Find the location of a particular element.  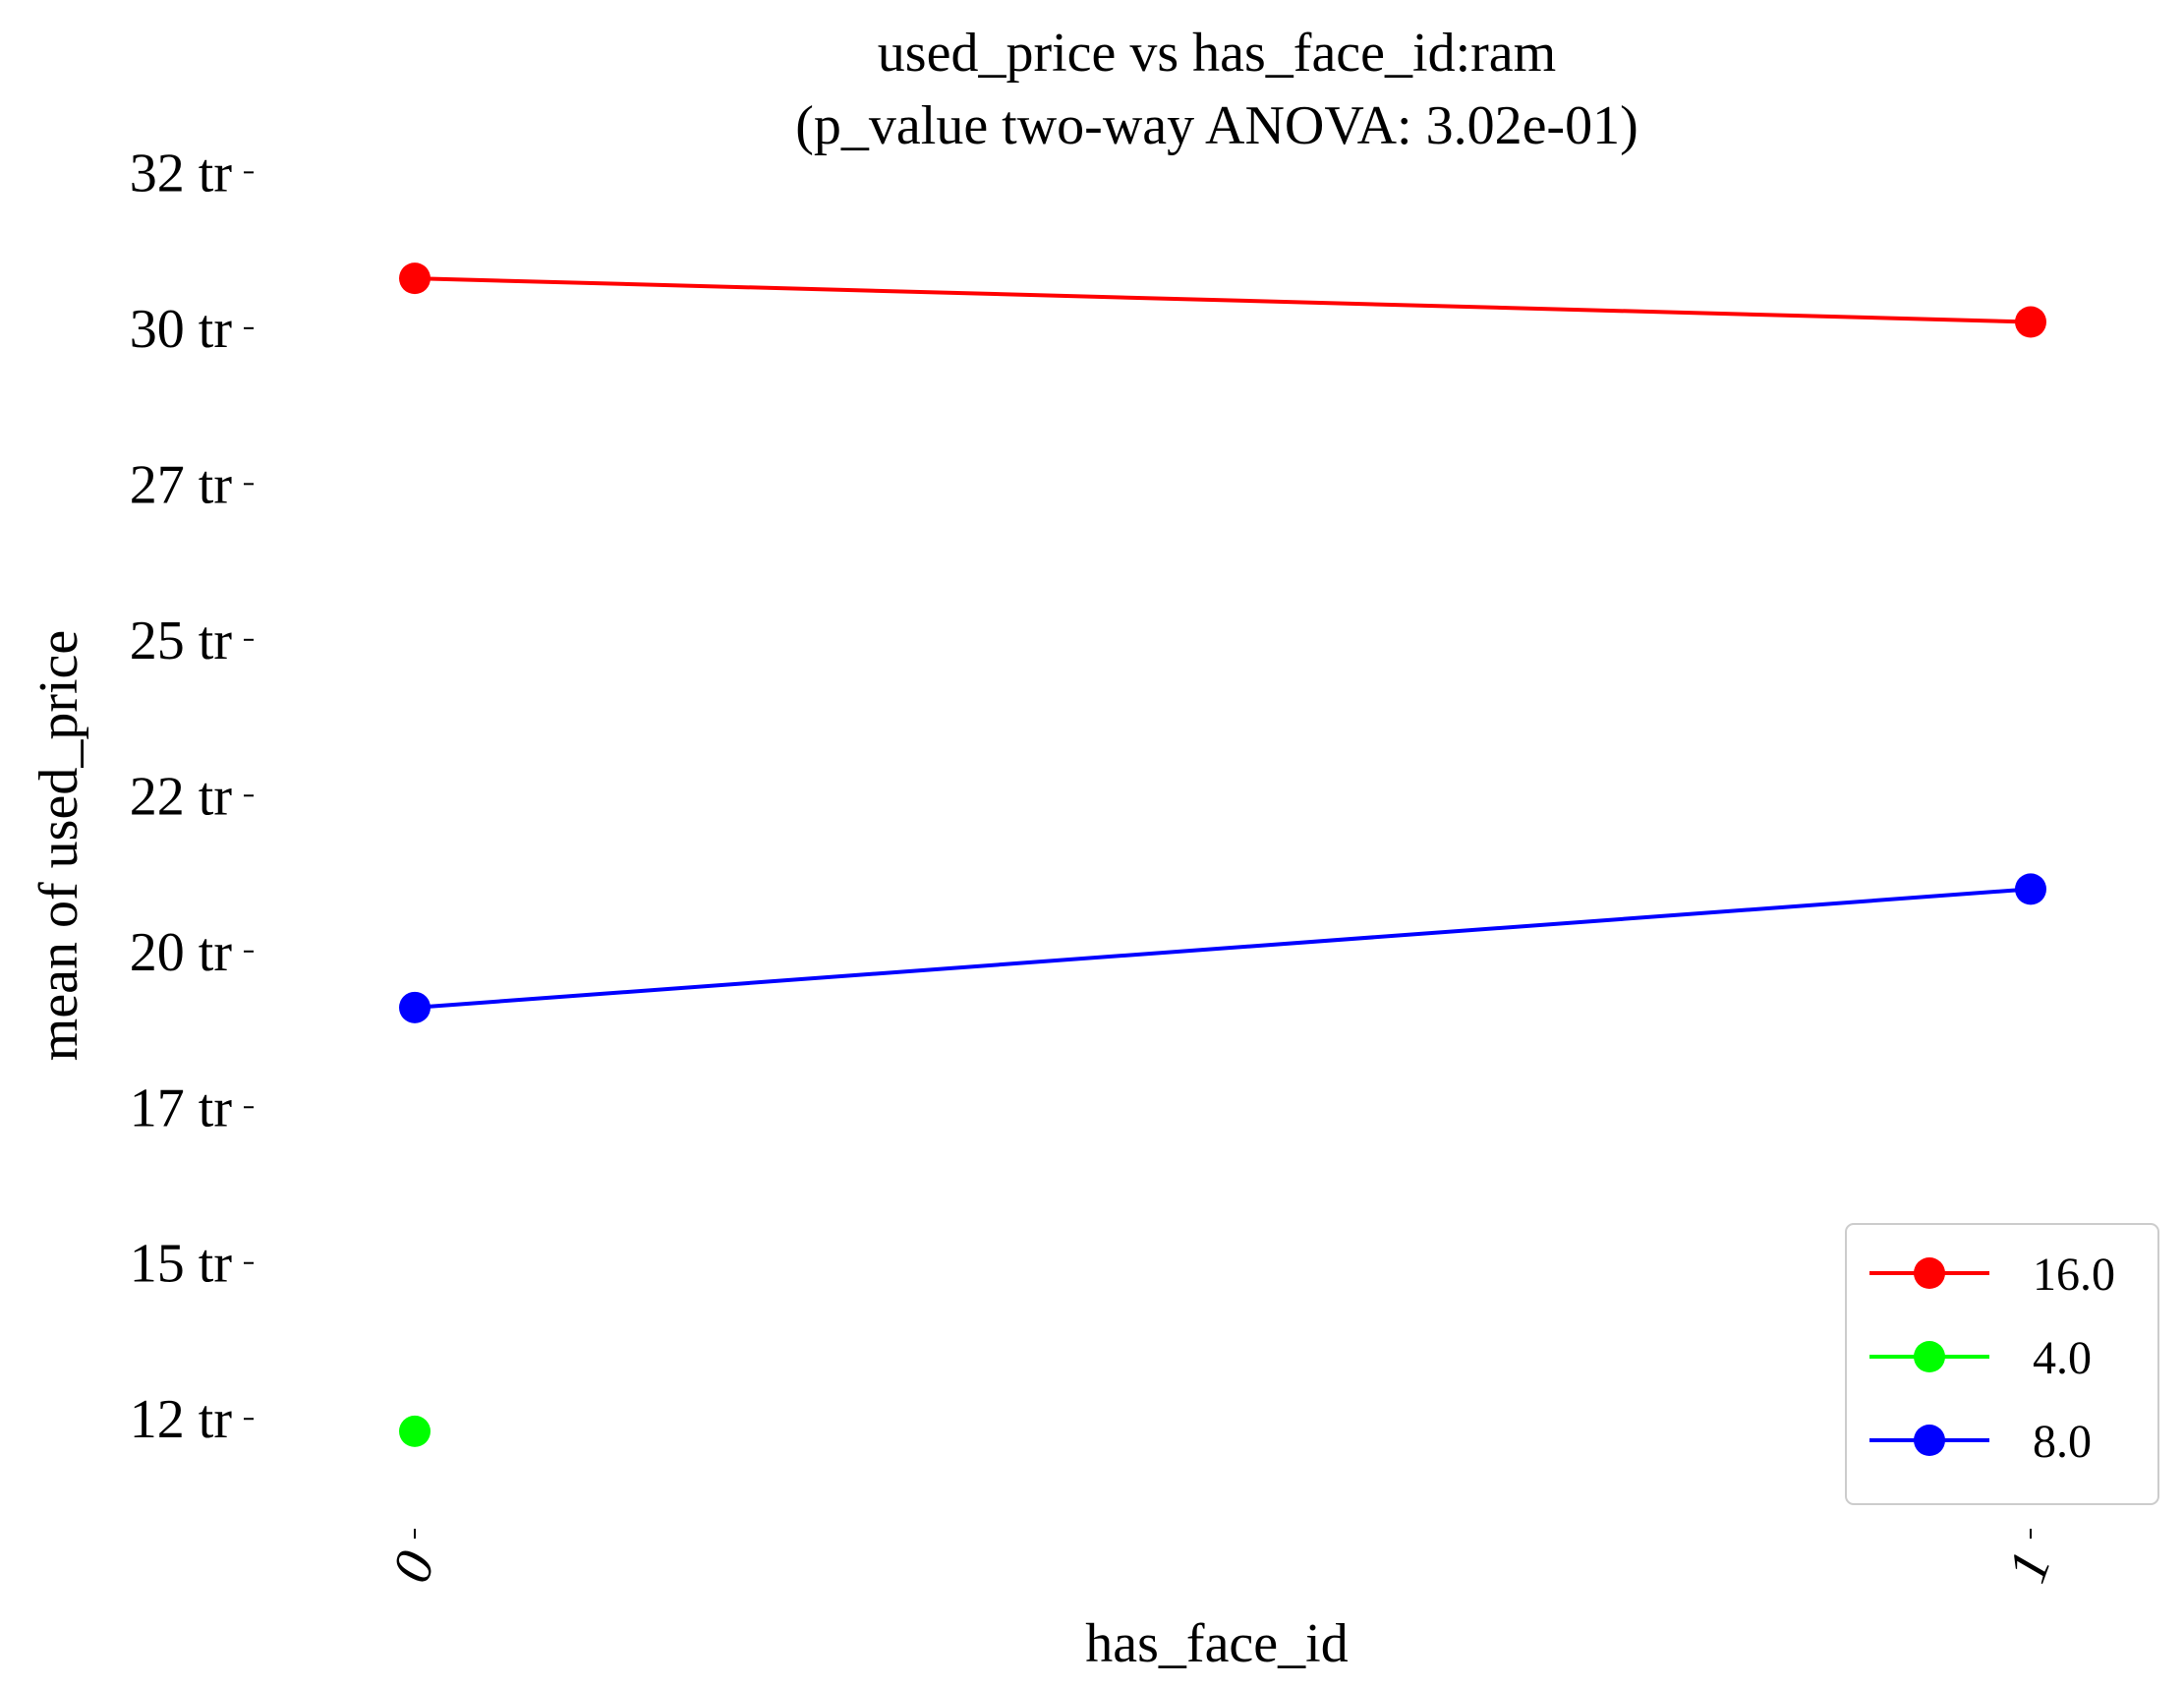

y-tick-label: 12 tr is located at coordinates (181, 1419).